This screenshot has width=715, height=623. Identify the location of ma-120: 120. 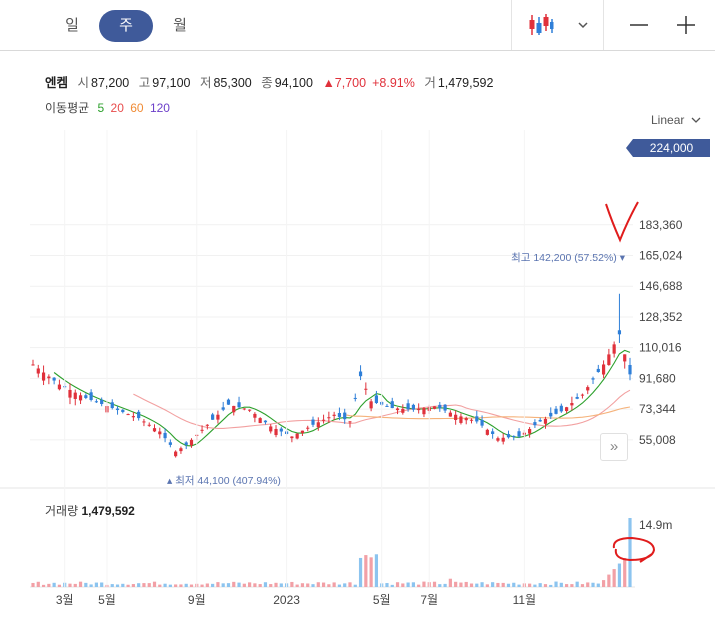
(159, 108).